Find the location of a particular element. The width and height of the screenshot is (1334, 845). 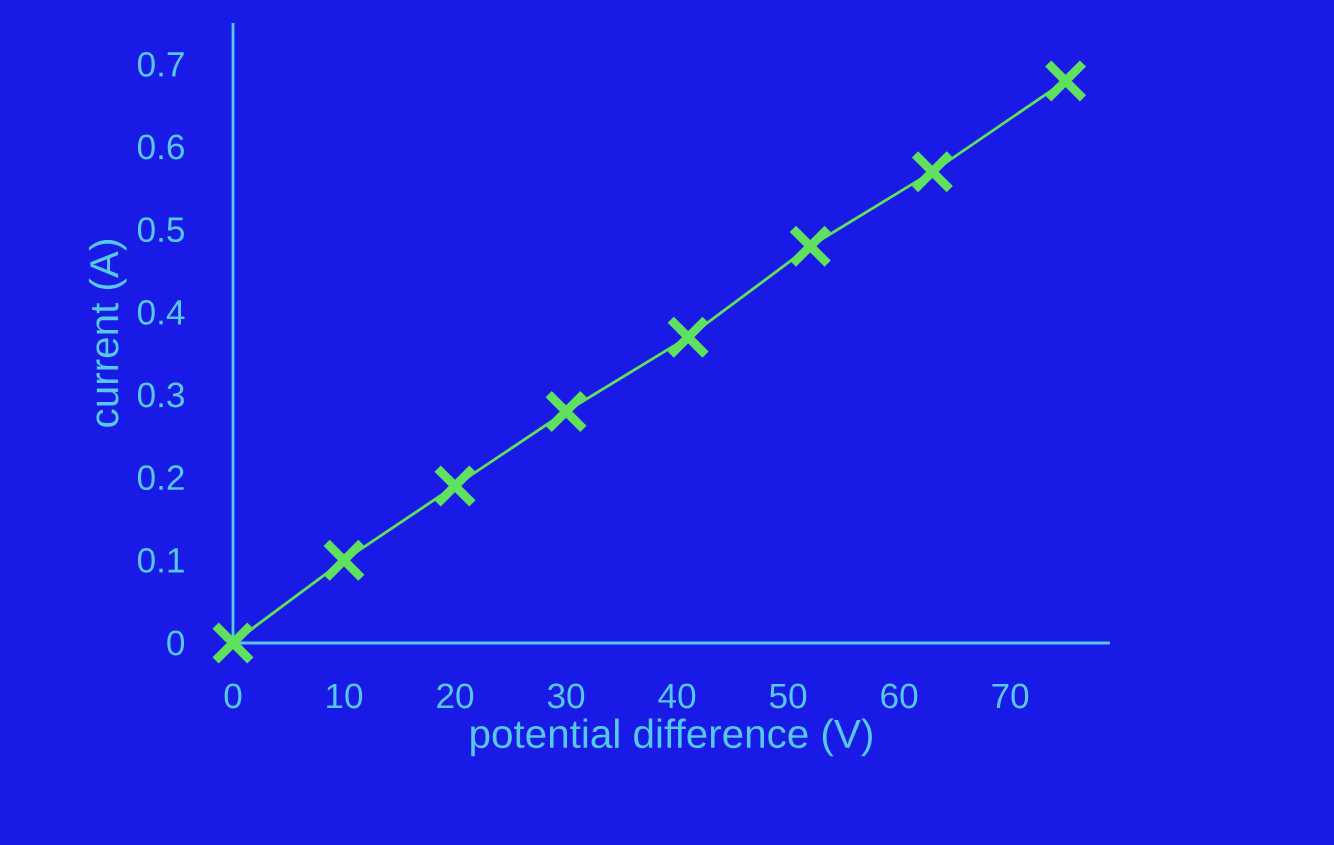

x-tick-label: 0 is located at coordinates (233, 696).